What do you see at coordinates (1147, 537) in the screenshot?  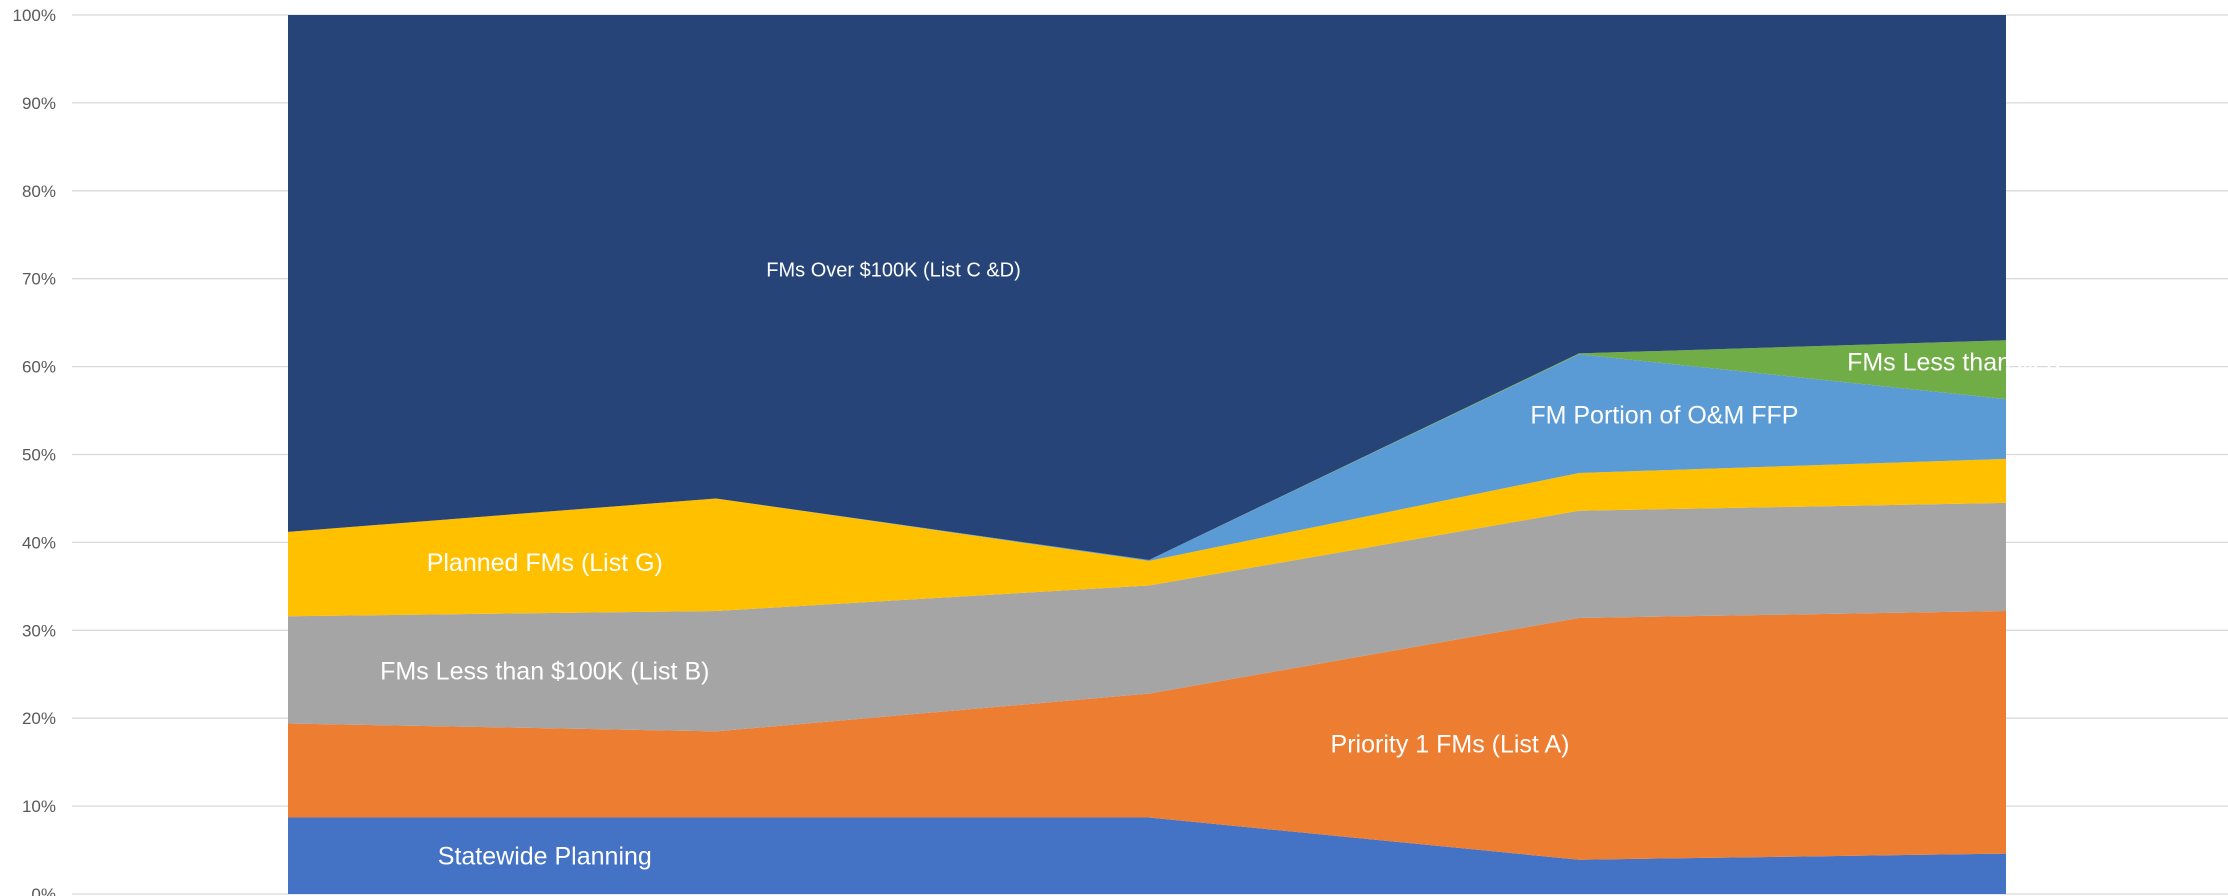 I see `area-planned-fms-list-g` at bounding box center [1147, 537].